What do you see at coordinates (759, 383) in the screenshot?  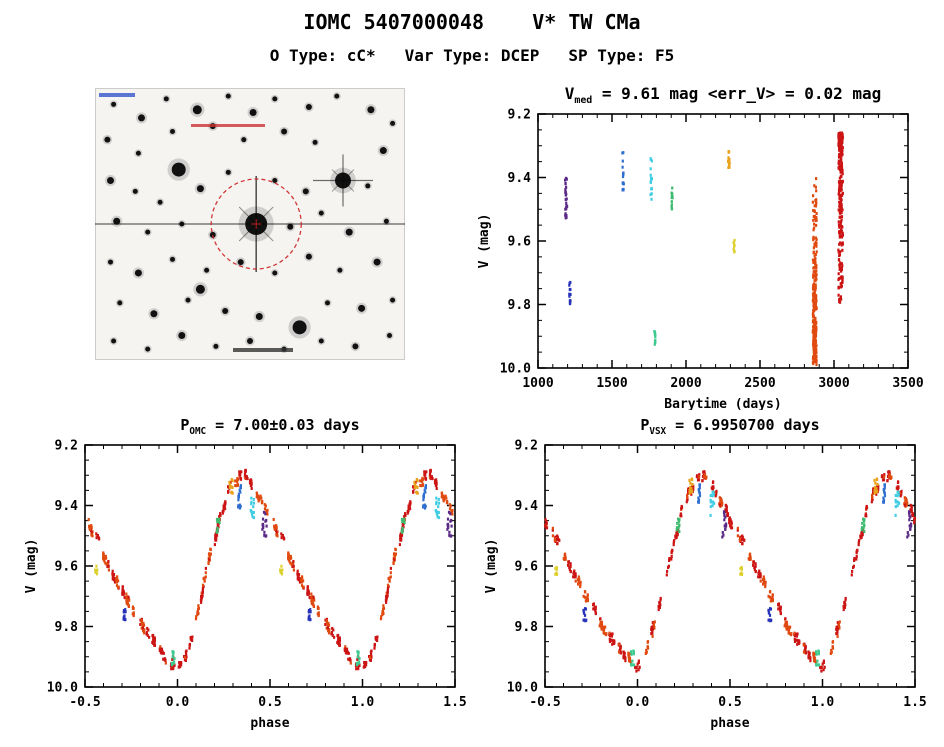 I see `svg-text: 2500` at bounding box center [759, 383].